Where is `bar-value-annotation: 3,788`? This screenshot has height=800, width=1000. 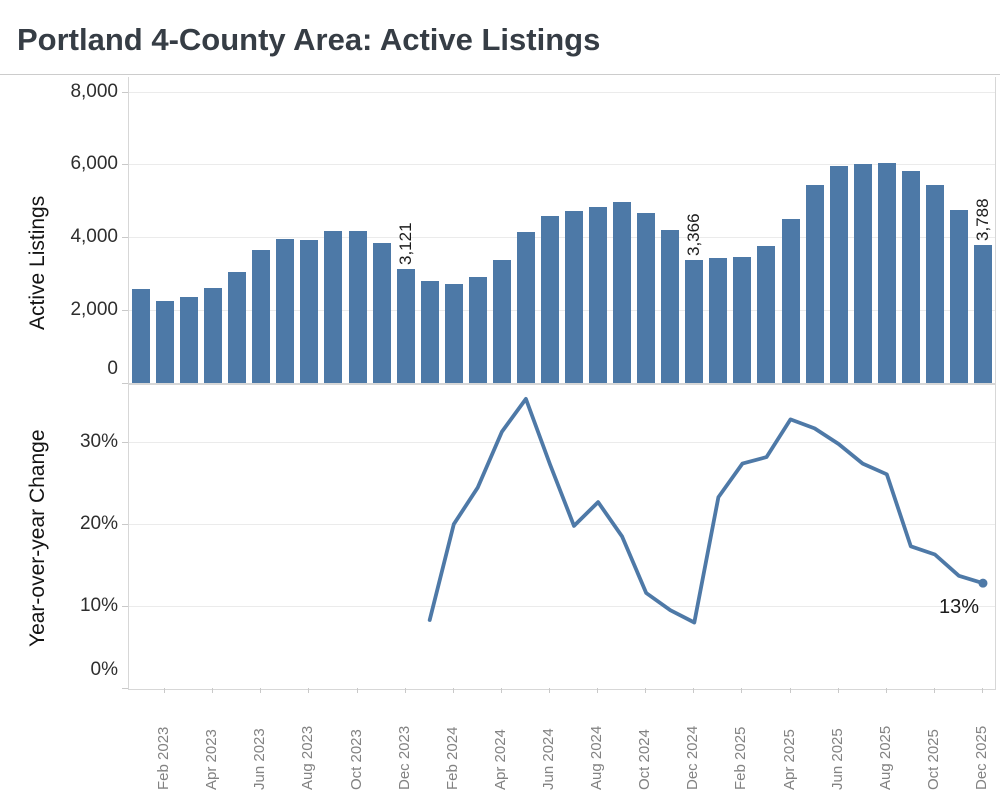
bar-value-annotation: 3,788 is located at coordinates (982, 219).